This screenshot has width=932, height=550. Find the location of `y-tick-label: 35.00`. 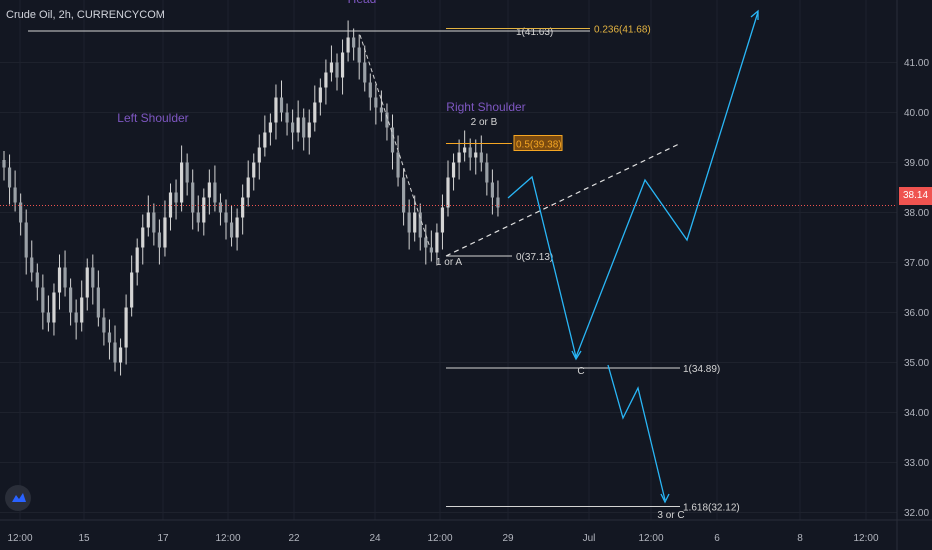

y-tick-label: 35.00 is located at coordinates (916, 363).